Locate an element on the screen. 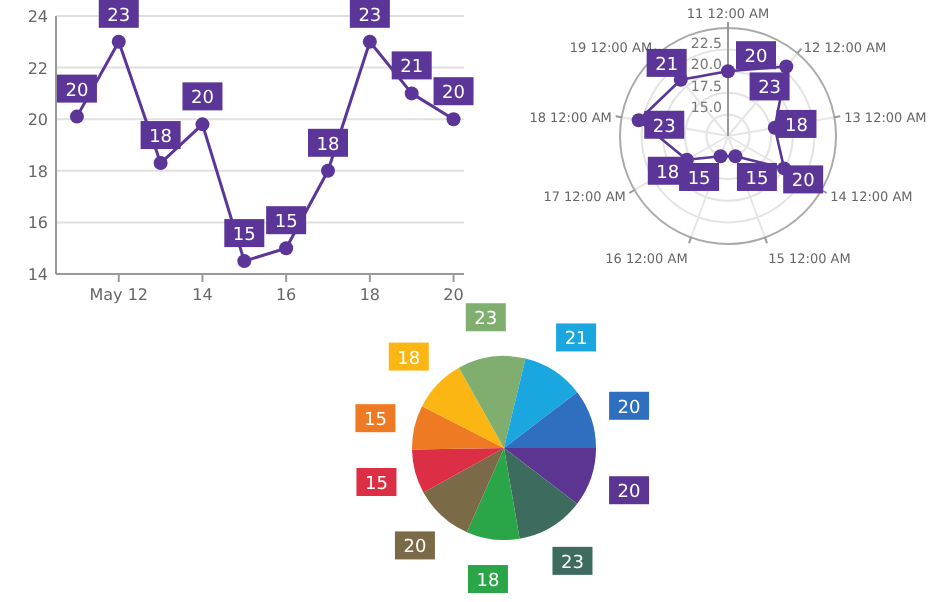 The image size is (948, 602). y-tick-label: 20 is located at coordinates (37, 120).